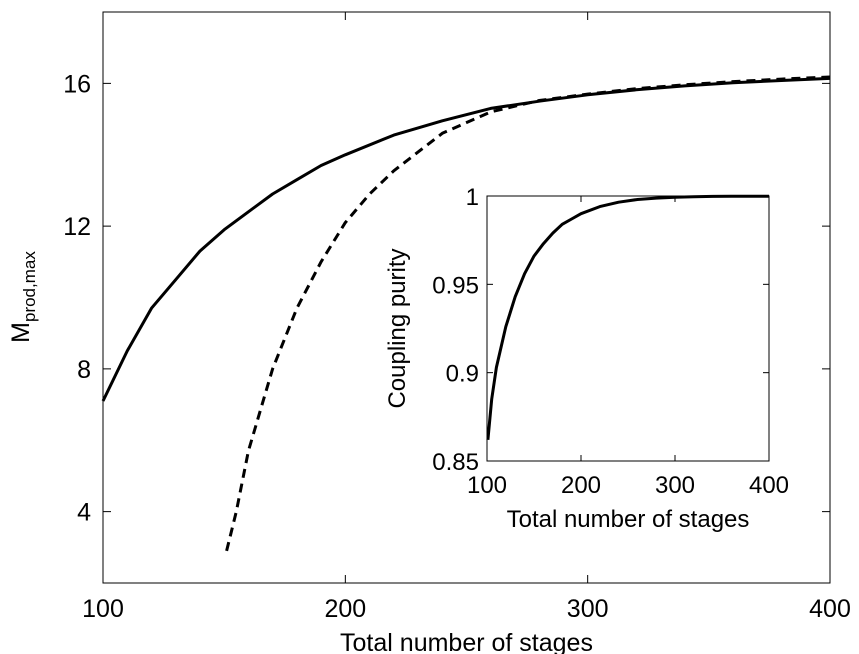 Image resolution: width=859 pixels, height=654 pixels. Describe the element at coordinates (397, 328) in the screenshot. I see `inset-y-axis-label: Coupling purity` at that location.